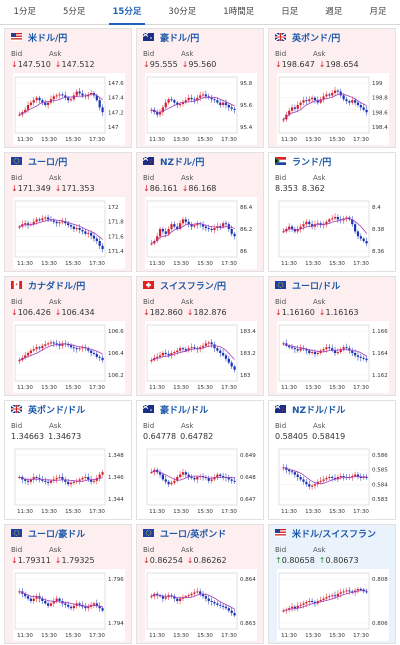 This screenshot has height=645, width=400. What do you see at coordinates (333, 233) in the screenshot?
I see `candlestick-chart: 8.4 8.38 8.36 11:30 13:30 15:30 17:30` at bounding box center [333, 233].